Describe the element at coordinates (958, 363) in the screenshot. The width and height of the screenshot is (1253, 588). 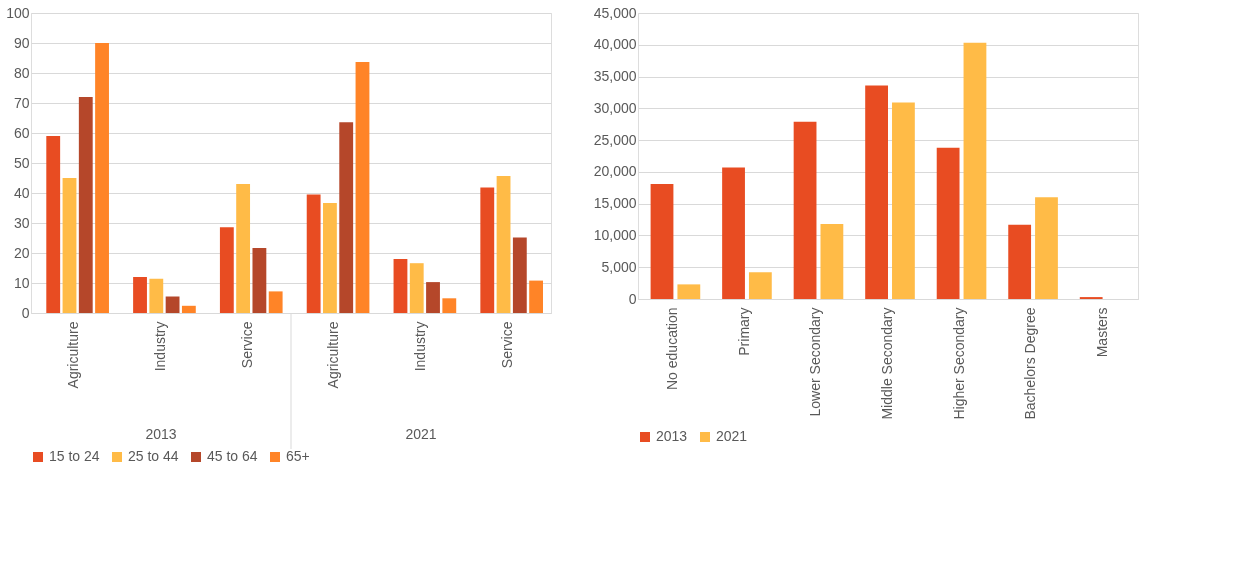
I see `x-tick-label: Higher Secondary` at that location.